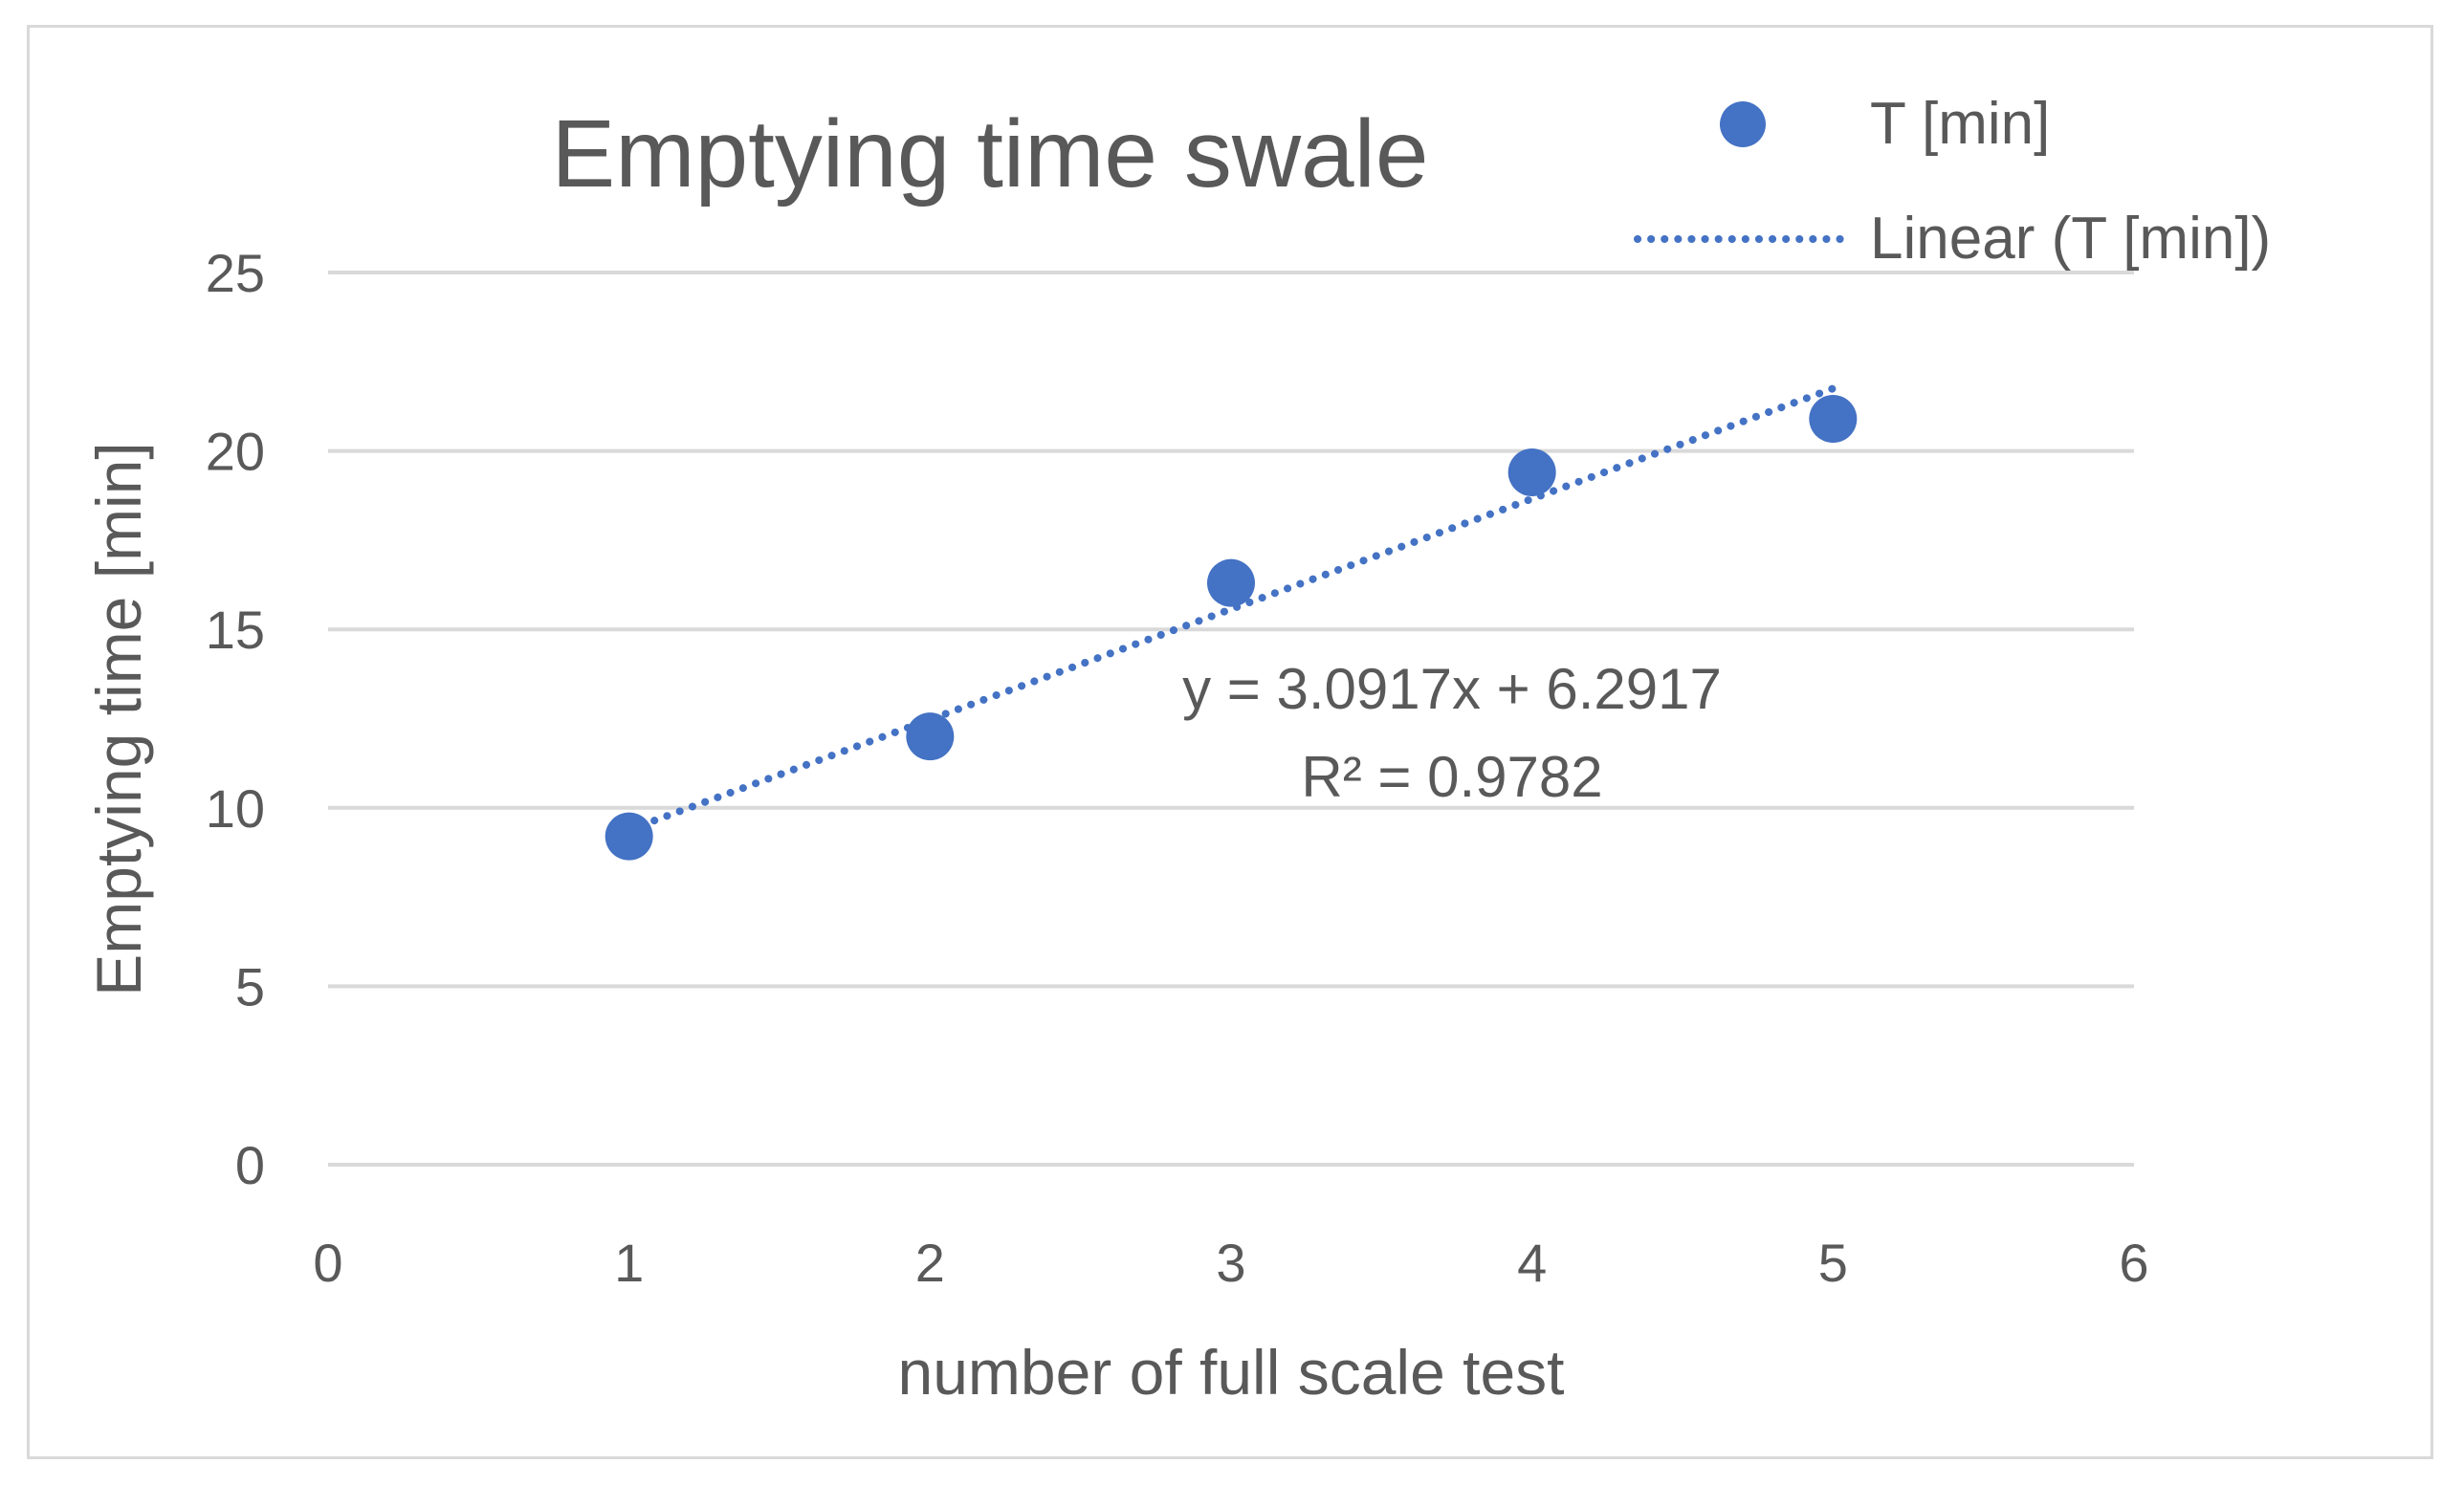 Image resolution: width=2464 pixels, height=1486 pixels. I want to click on y-tick-label: 20, so click(235, 452).